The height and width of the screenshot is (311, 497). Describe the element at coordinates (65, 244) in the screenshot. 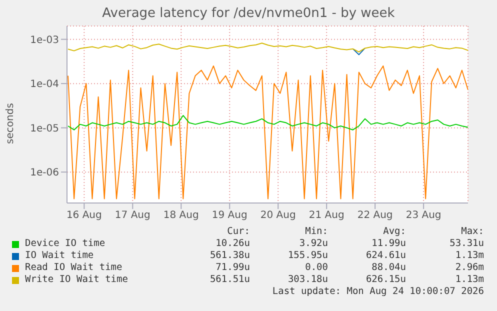

I see `legend-label: Device IO time` at that location.